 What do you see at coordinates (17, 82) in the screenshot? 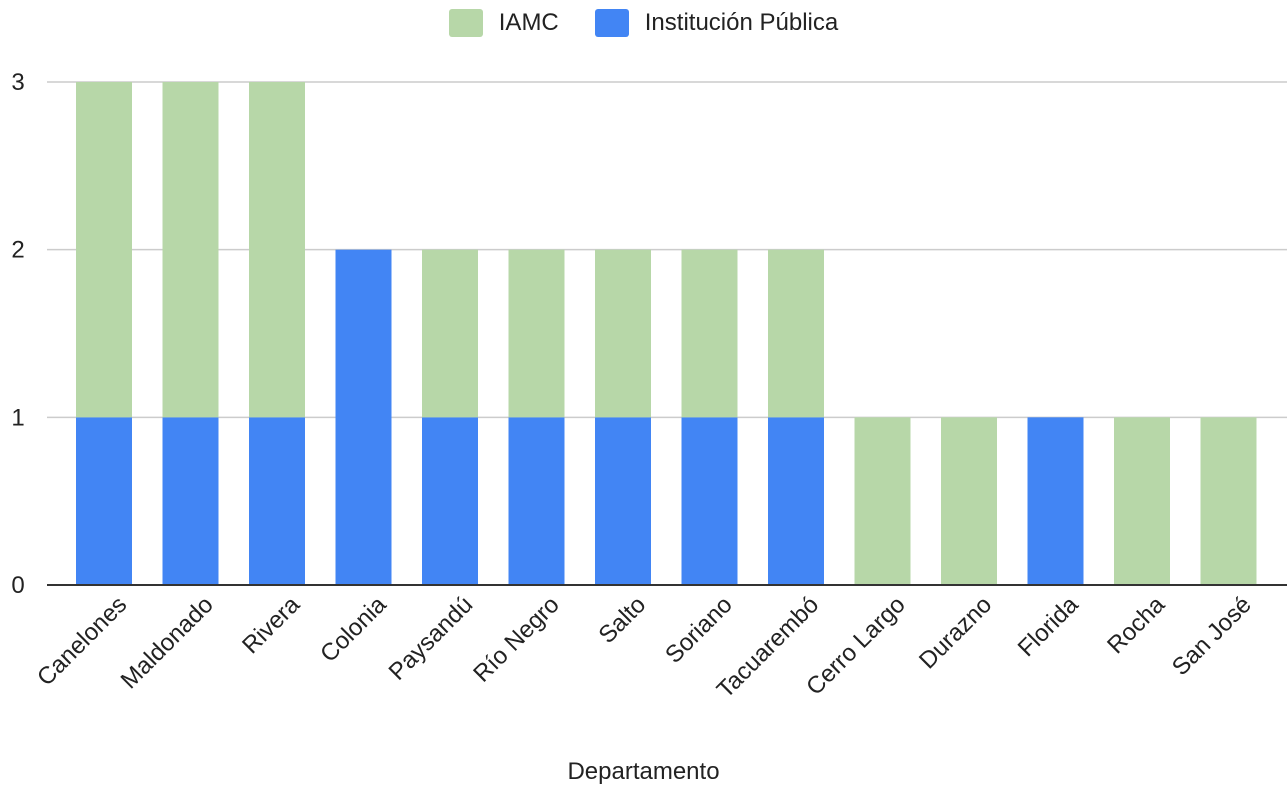
I see `y-tick-label: 3` at bounding box center [17, 82].